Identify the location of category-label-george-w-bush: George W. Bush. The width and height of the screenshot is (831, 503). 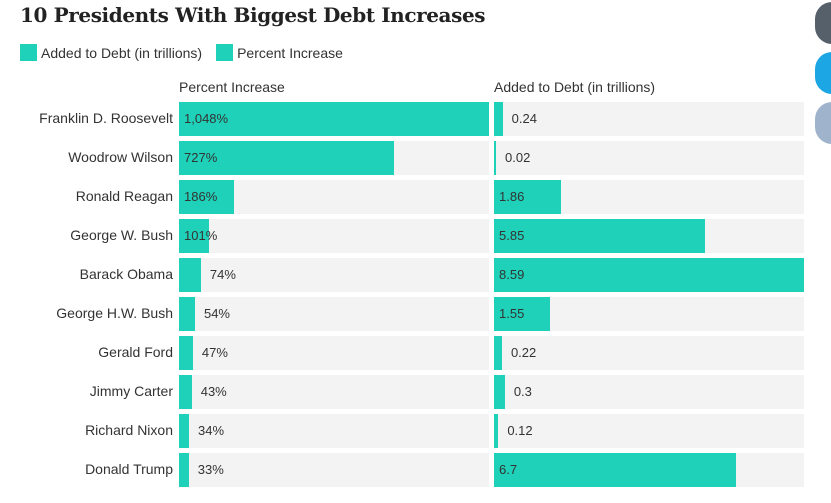
(121, 235).